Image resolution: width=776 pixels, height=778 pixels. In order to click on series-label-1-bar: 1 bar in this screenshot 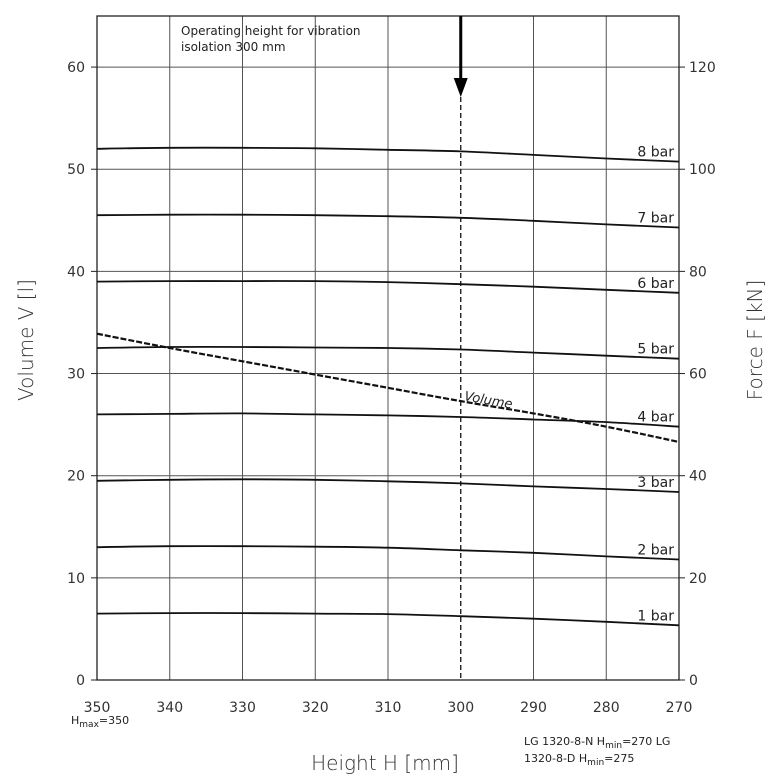, I will do `click(655, 616)`.